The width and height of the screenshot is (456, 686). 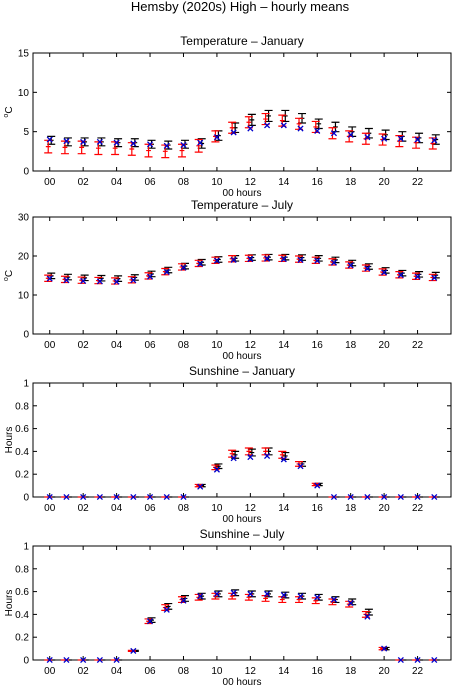 What do you see at coordinates (418, 671) in the screenshot?
I see `x-tick-label: 22` at bounding box center [418, 671].